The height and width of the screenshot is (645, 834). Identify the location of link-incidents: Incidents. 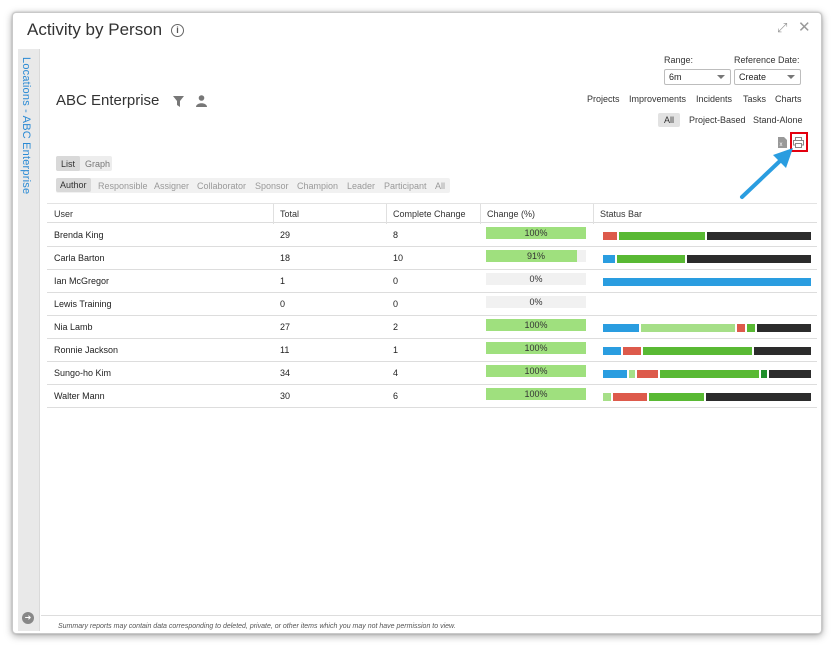
(714, 99).